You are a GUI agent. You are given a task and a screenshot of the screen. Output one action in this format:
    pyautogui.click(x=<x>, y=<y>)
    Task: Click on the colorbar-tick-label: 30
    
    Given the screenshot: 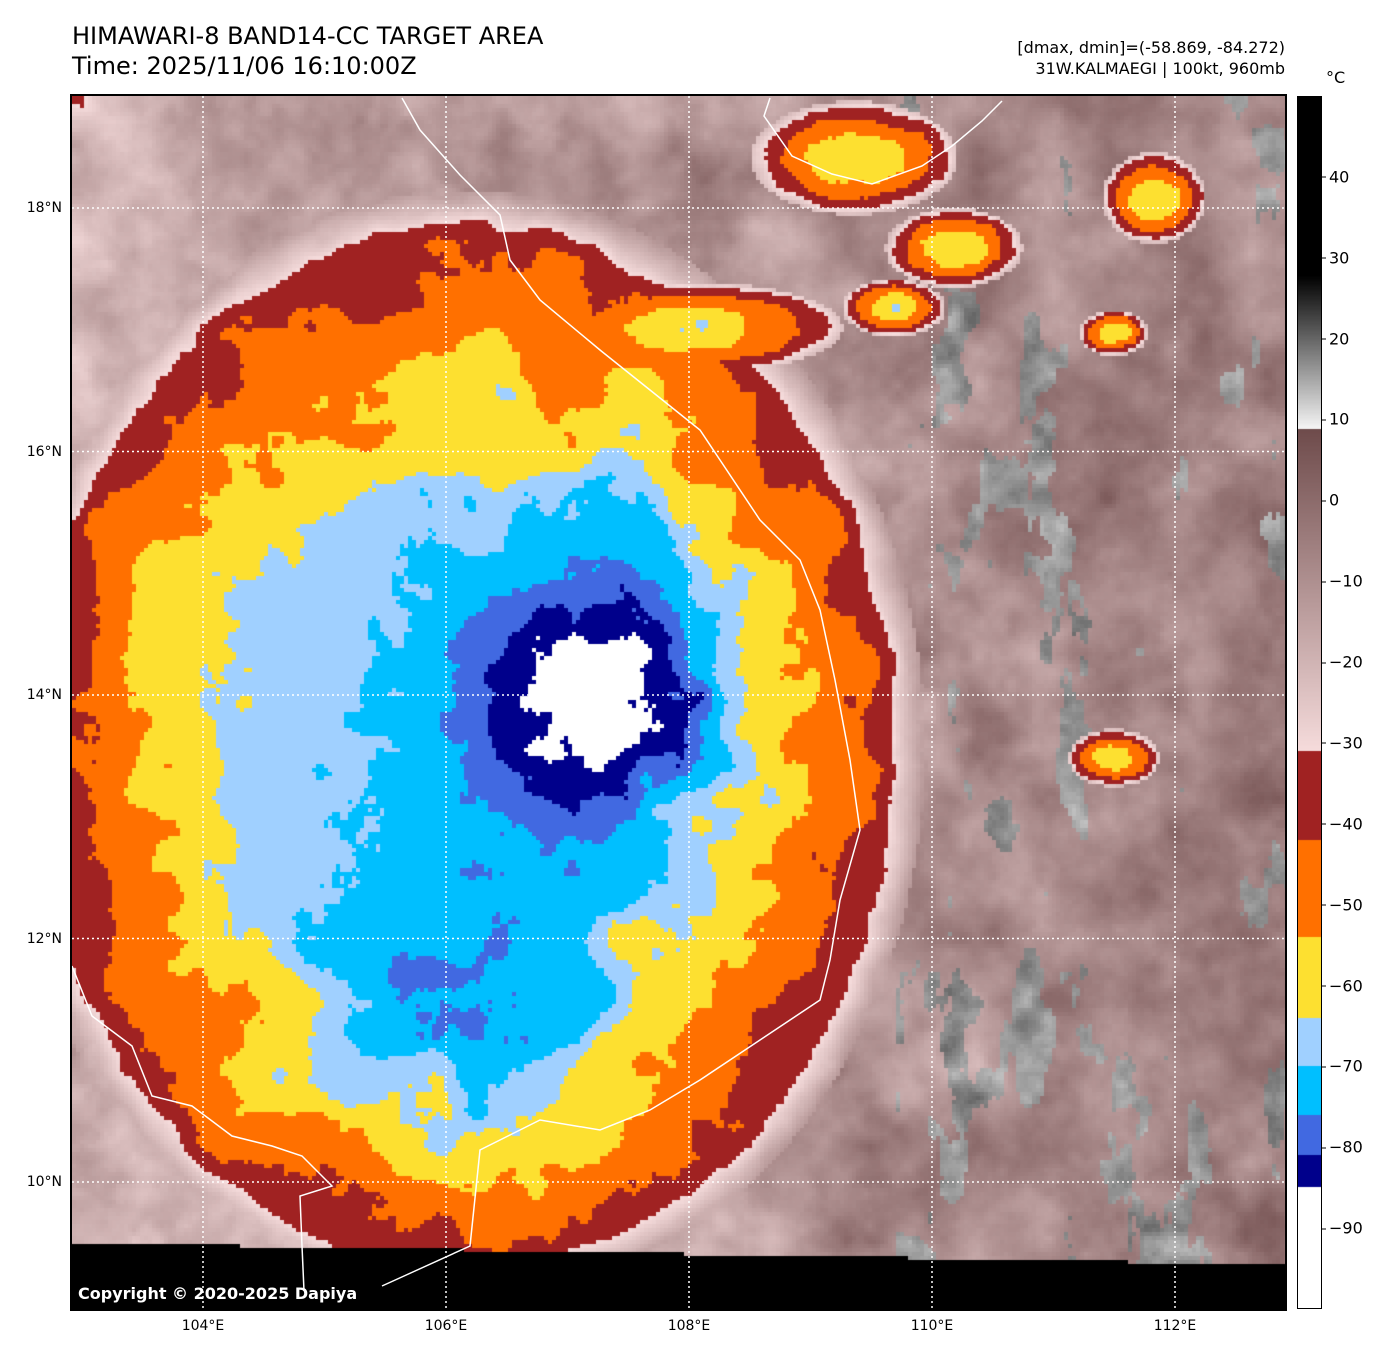 What is the action you would take?
    pyautogui.click(x=1335, y=258)
    